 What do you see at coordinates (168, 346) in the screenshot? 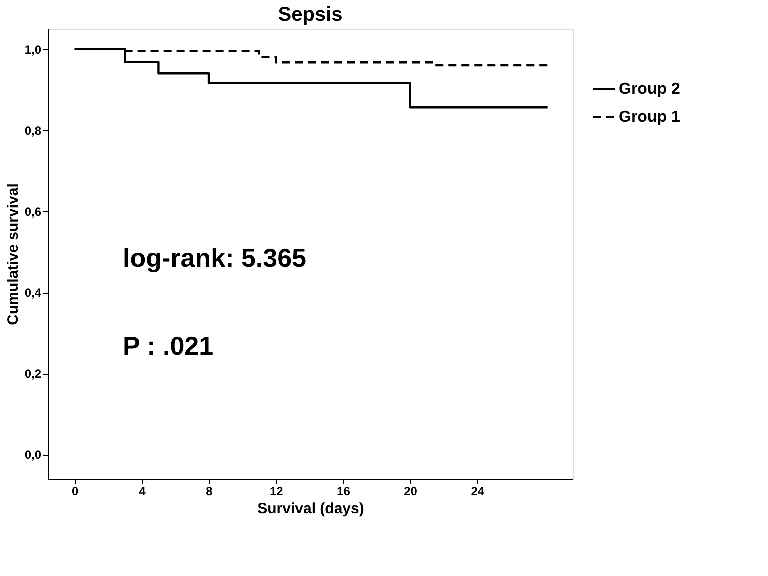
I see `annotation: P : .021` at bounding box center [168, 346].